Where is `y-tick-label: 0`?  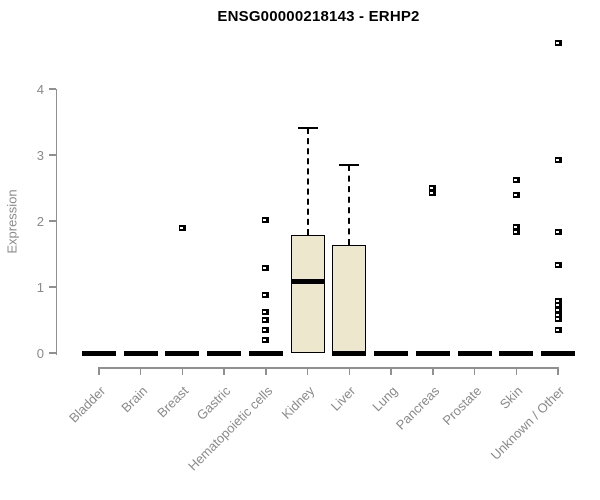 y-tick-label: 0 is located at coordinates (40, 353).